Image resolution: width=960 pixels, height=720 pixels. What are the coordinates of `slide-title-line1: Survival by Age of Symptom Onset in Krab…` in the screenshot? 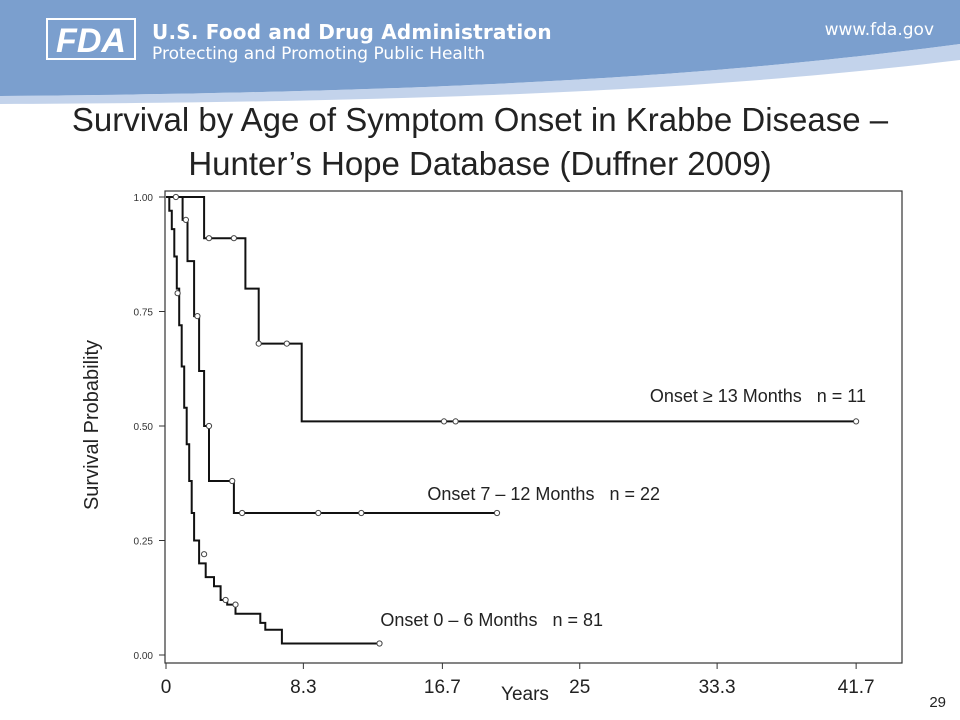 It's located at (480, 119).